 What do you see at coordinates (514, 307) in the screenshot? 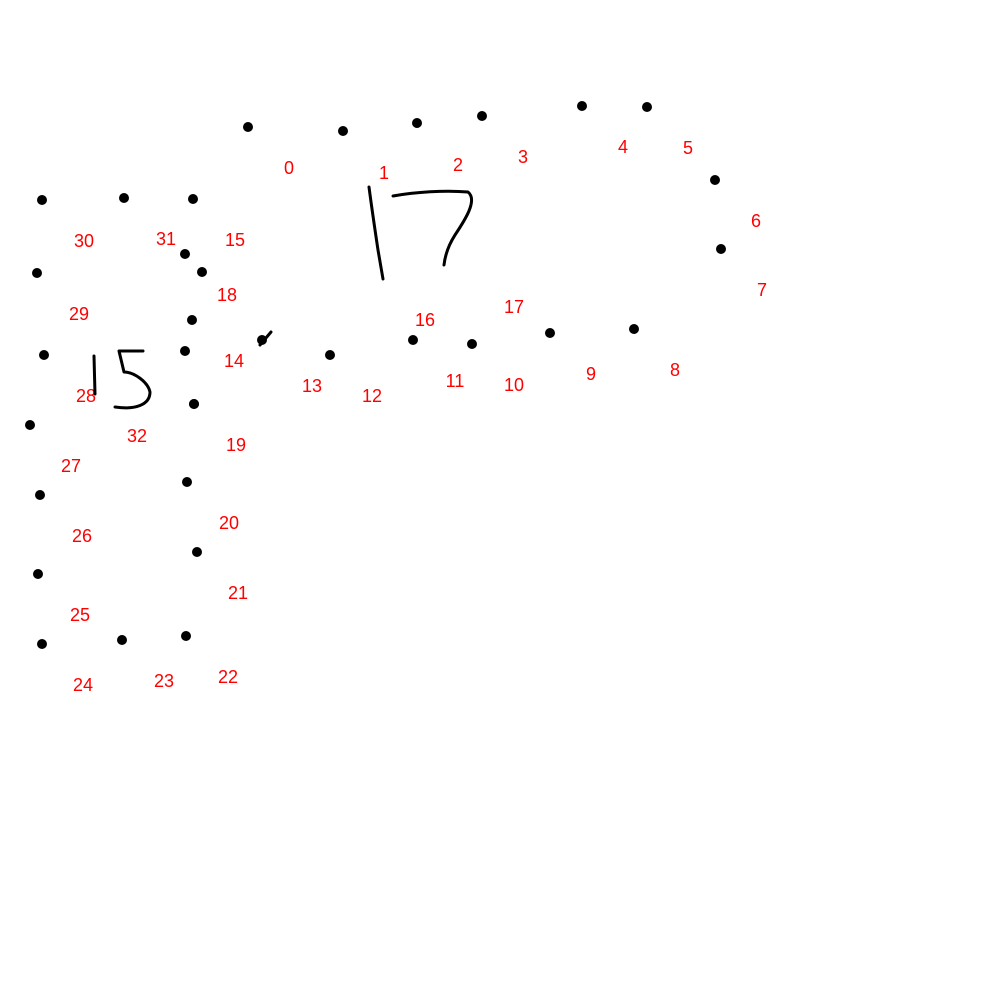
I see `dot-label-17: 17` at bounding box center [514, 307].